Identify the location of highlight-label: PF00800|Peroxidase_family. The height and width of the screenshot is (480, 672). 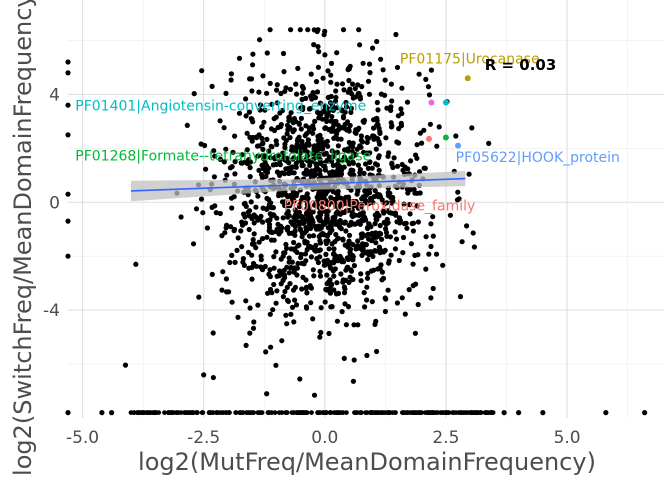
(380, 206).